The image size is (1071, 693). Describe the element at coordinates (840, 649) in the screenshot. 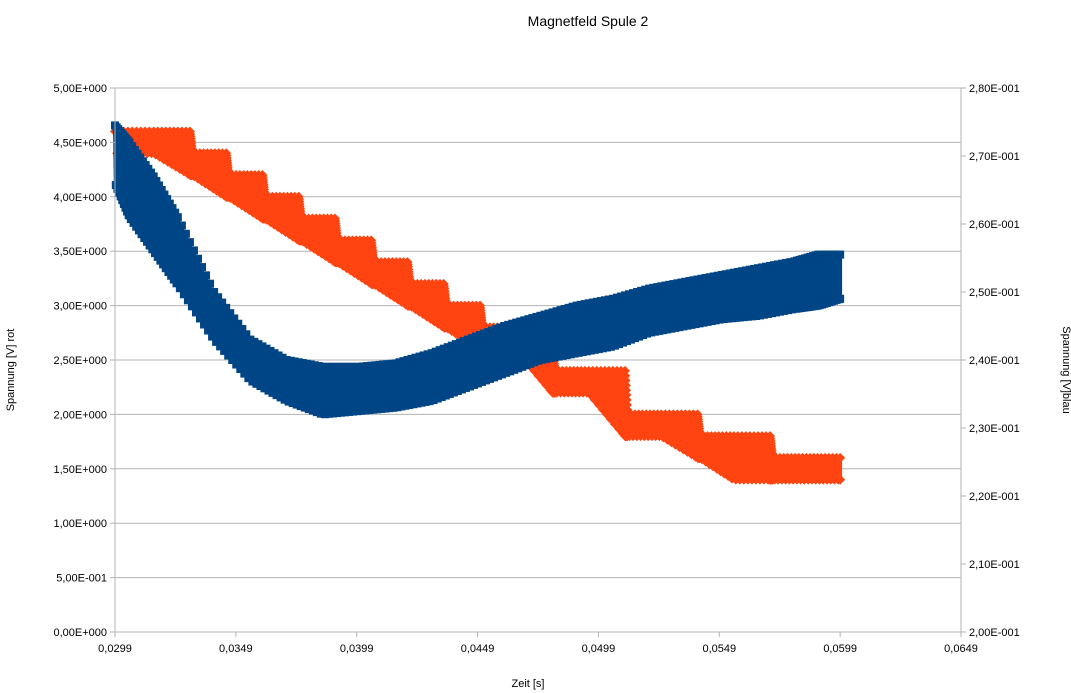

I see `x-tick-label: 0,0599` at that location.